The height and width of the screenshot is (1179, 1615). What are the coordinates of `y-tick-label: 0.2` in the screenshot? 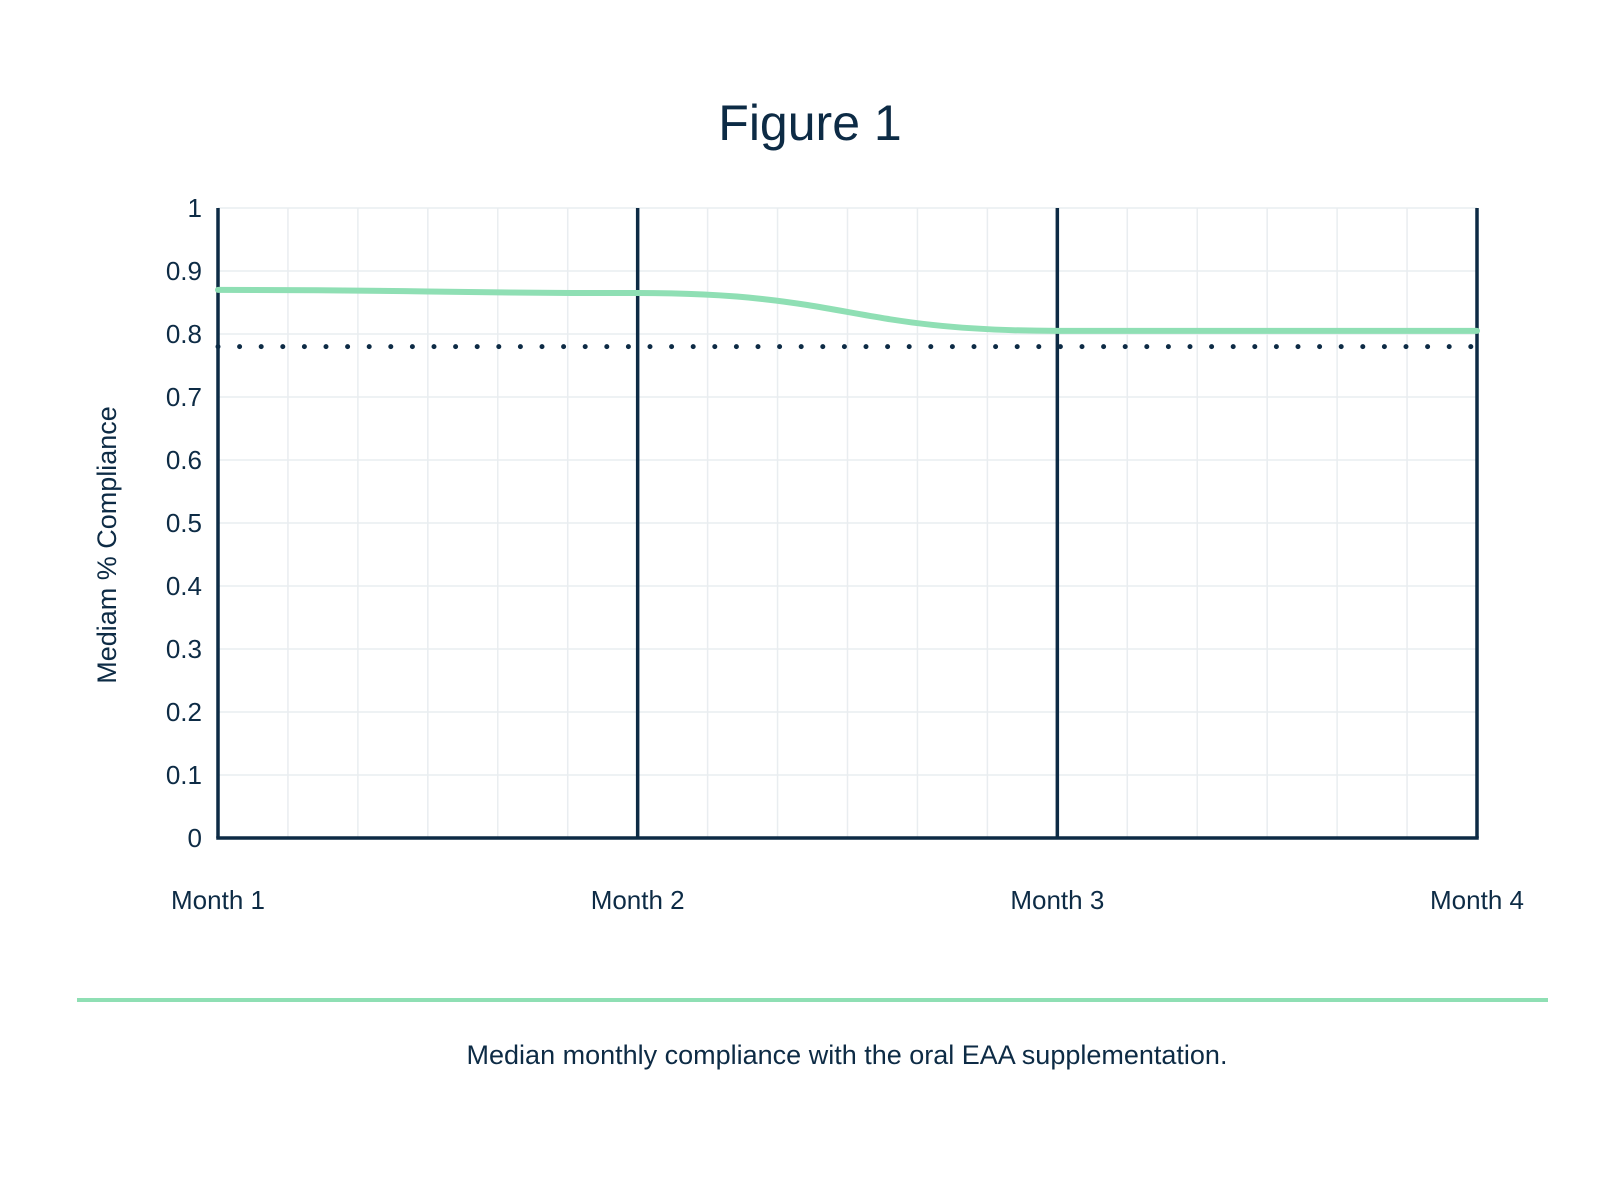 It's located at (184, 712).